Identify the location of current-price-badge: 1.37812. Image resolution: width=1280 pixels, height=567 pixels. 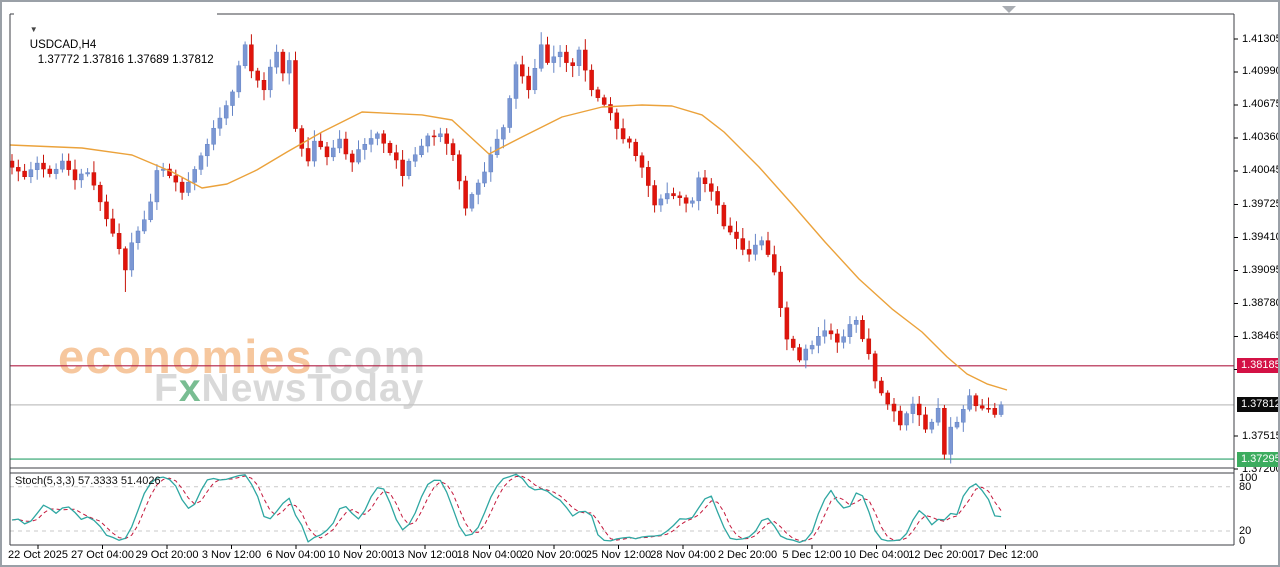
(1257, 405).